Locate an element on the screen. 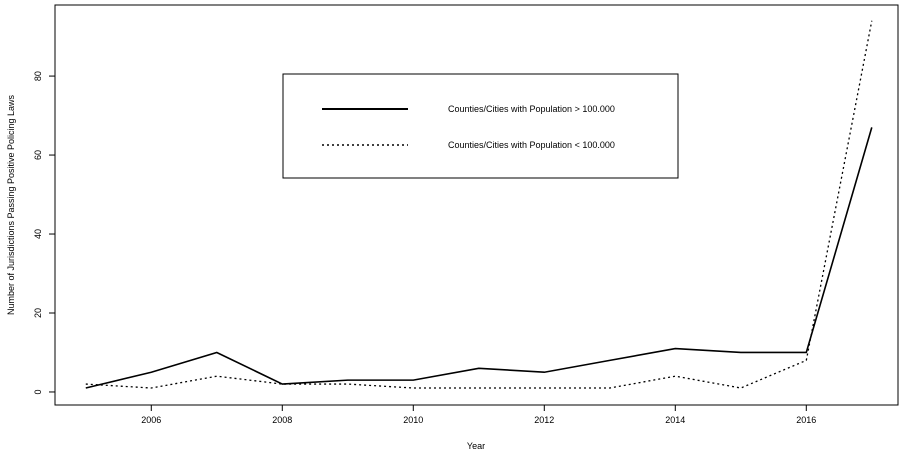 Image resolution: width=902 pixels, height=456 pixels. y-tick-label: 60 is located at coordinates (38, 155).